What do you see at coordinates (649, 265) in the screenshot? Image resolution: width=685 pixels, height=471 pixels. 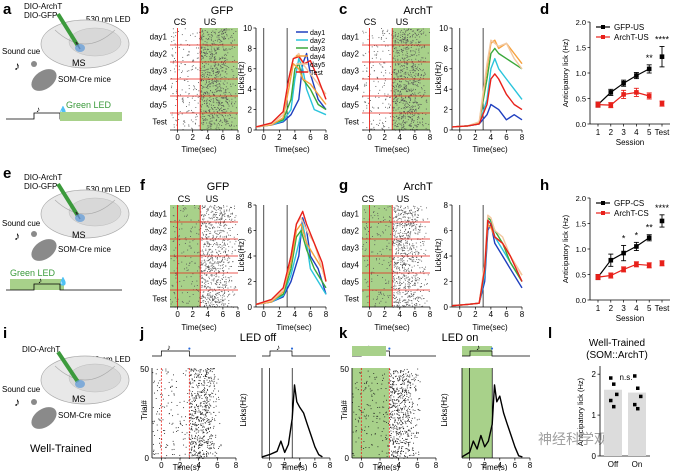 I see `data-point-ArchT-CS` at bounding box center [649, 265].